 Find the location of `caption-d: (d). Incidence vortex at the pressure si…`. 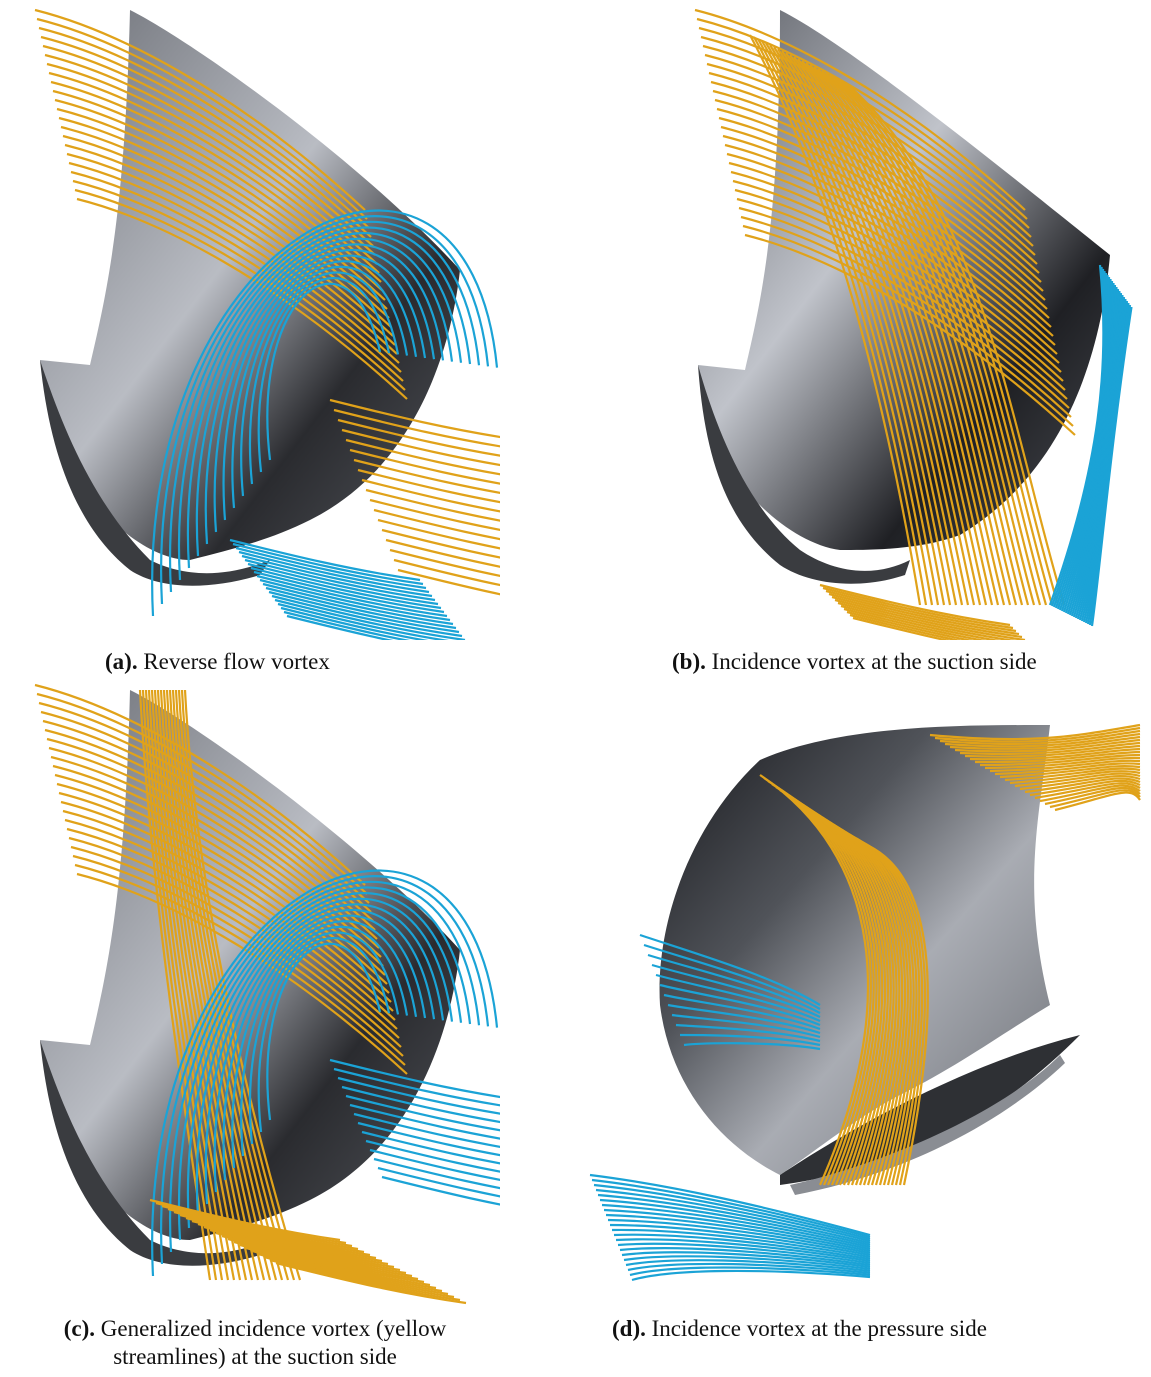

caption-d: (d). Incidence vortex at the pressure si… is located at coordinates (862, 1329).